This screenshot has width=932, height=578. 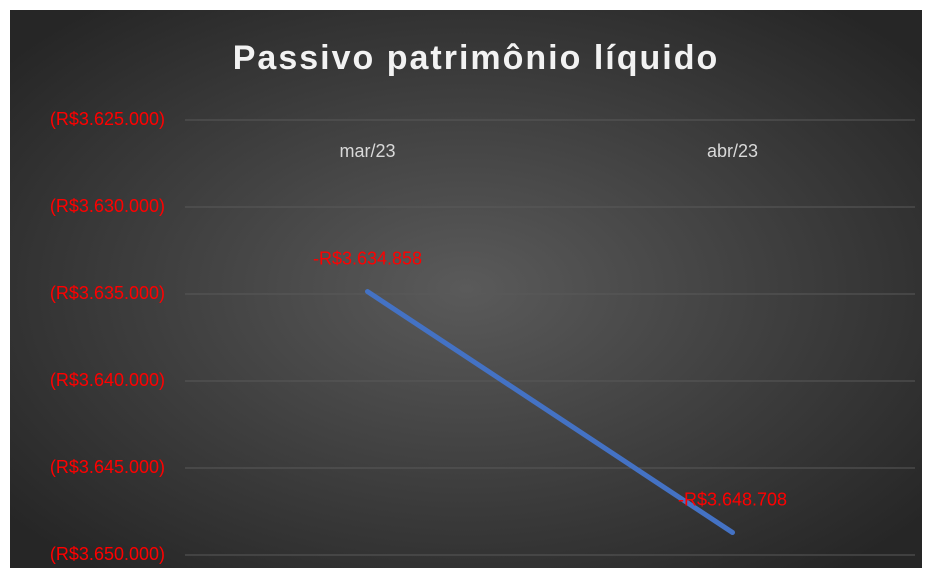 What do you see at coordinates (107, 554) in the screenshot?
I see `y-tick-label: (R$3.650.000)` at bounding box center [107, 554].